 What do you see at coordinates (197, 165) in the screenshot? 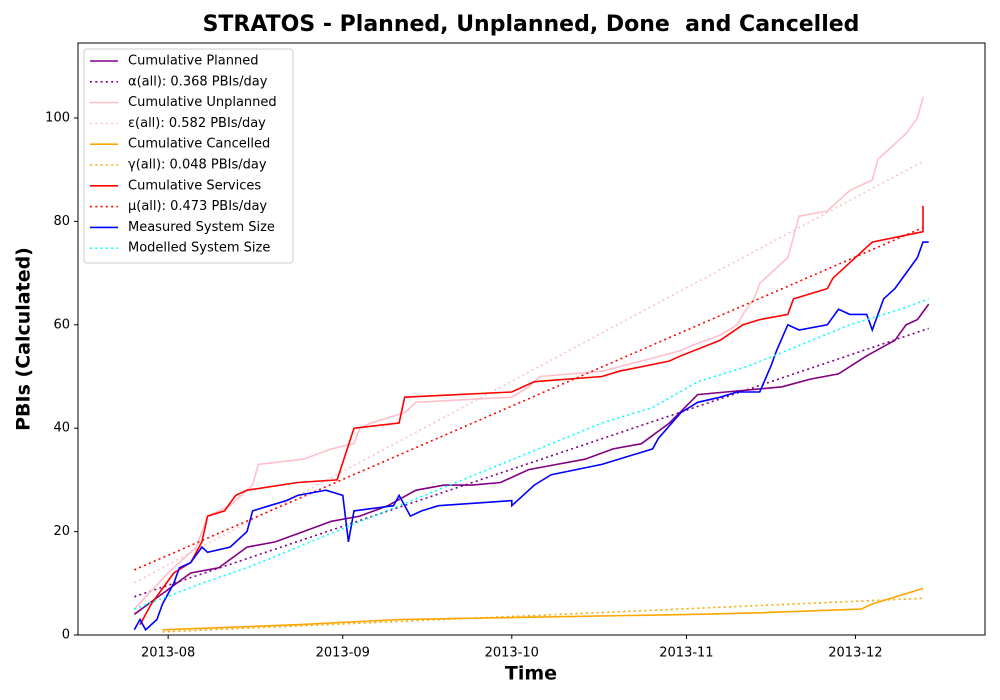
I see `legend-label: γ(all): 0.048 PBIs/day` at bounding box center [197, 165].